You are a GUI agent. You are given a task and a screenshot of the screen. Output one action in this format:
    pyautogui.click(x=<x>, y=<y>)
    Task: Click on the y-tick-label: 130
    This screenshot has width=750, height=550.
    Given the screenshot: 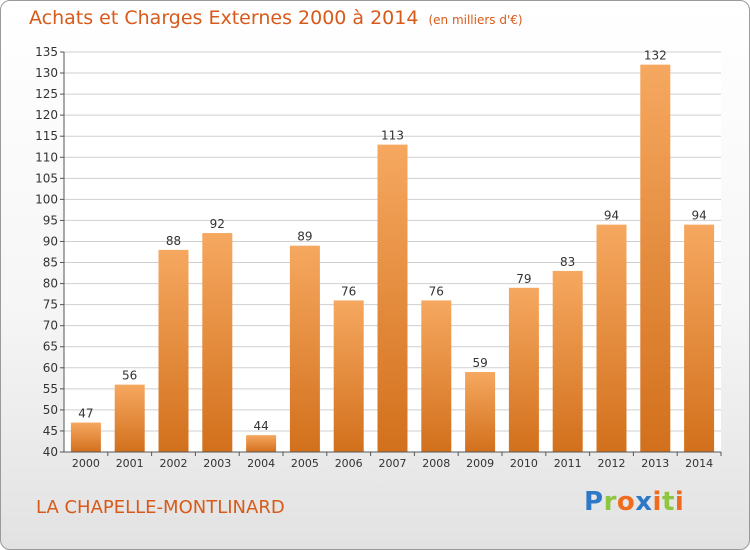 What is the action you would take?
    pyautogui.click(x=46, y=73)
    